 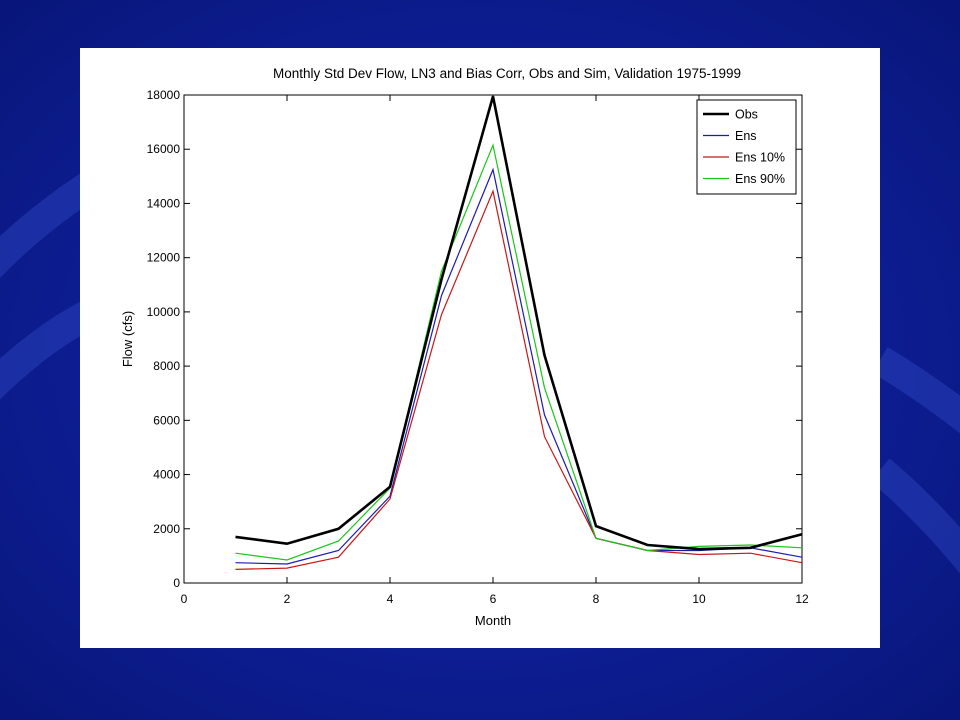 I want to click on y-tick-label: 8000, so click(x=166, y=366).